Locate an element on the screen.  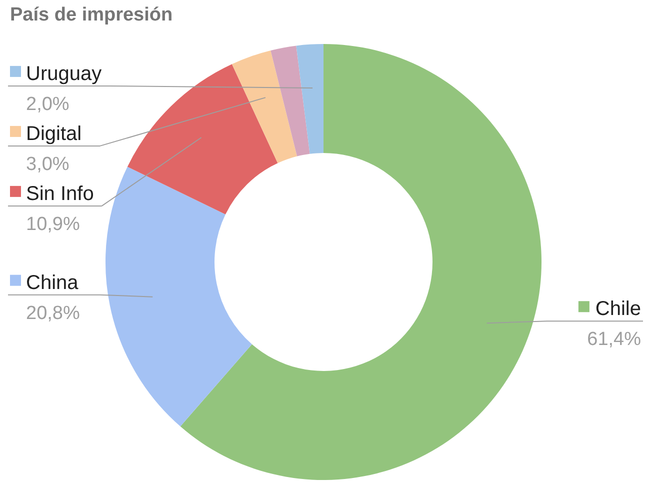
legend-label: Sin Info is located at coordinates (60, 193).